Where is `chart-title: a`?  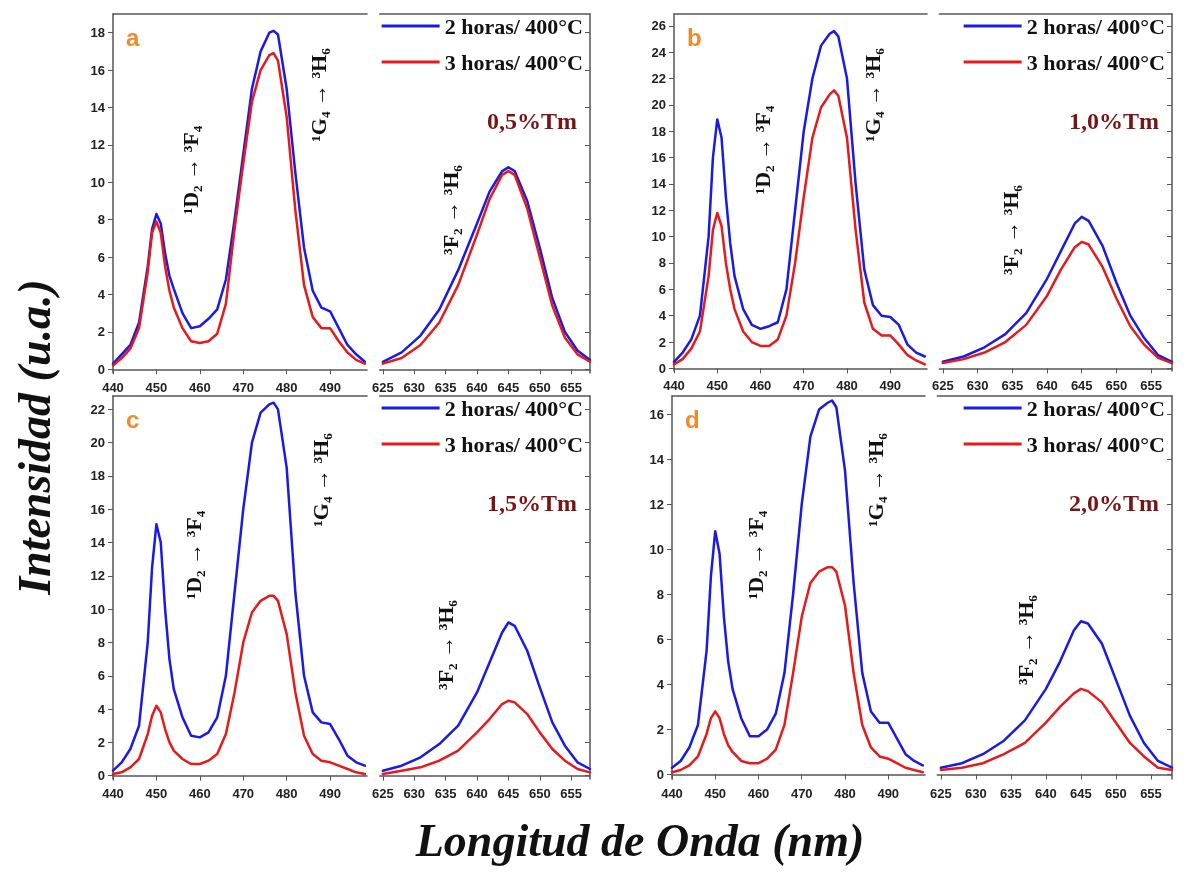
chart-title: a is located at coordinates (133, 37).